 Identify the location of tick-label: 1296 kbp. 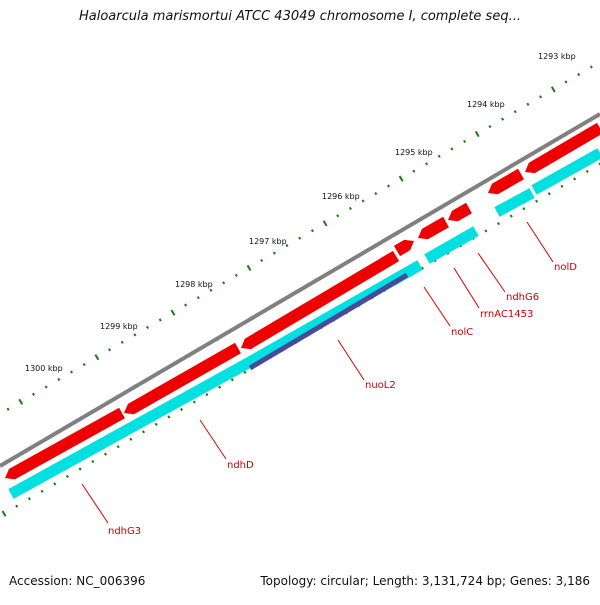
(341, 196).